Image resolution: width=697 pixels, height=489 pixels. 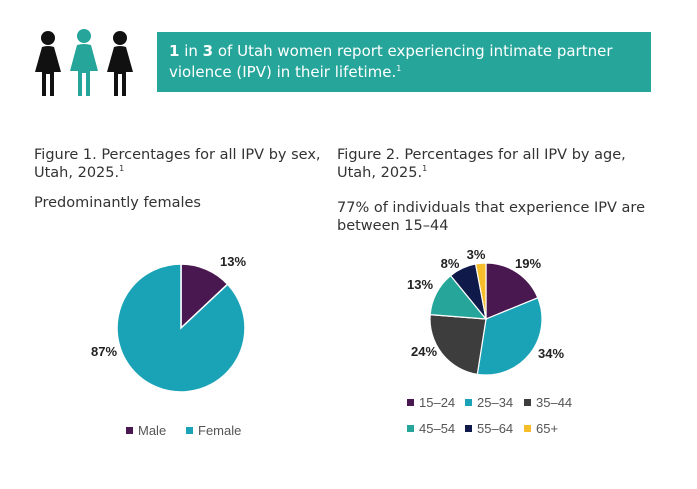 What do you see at coordinates (424, 351) in the screenshot?
I see `data-label-age-3: 24%` at bounding box center [424, 351].